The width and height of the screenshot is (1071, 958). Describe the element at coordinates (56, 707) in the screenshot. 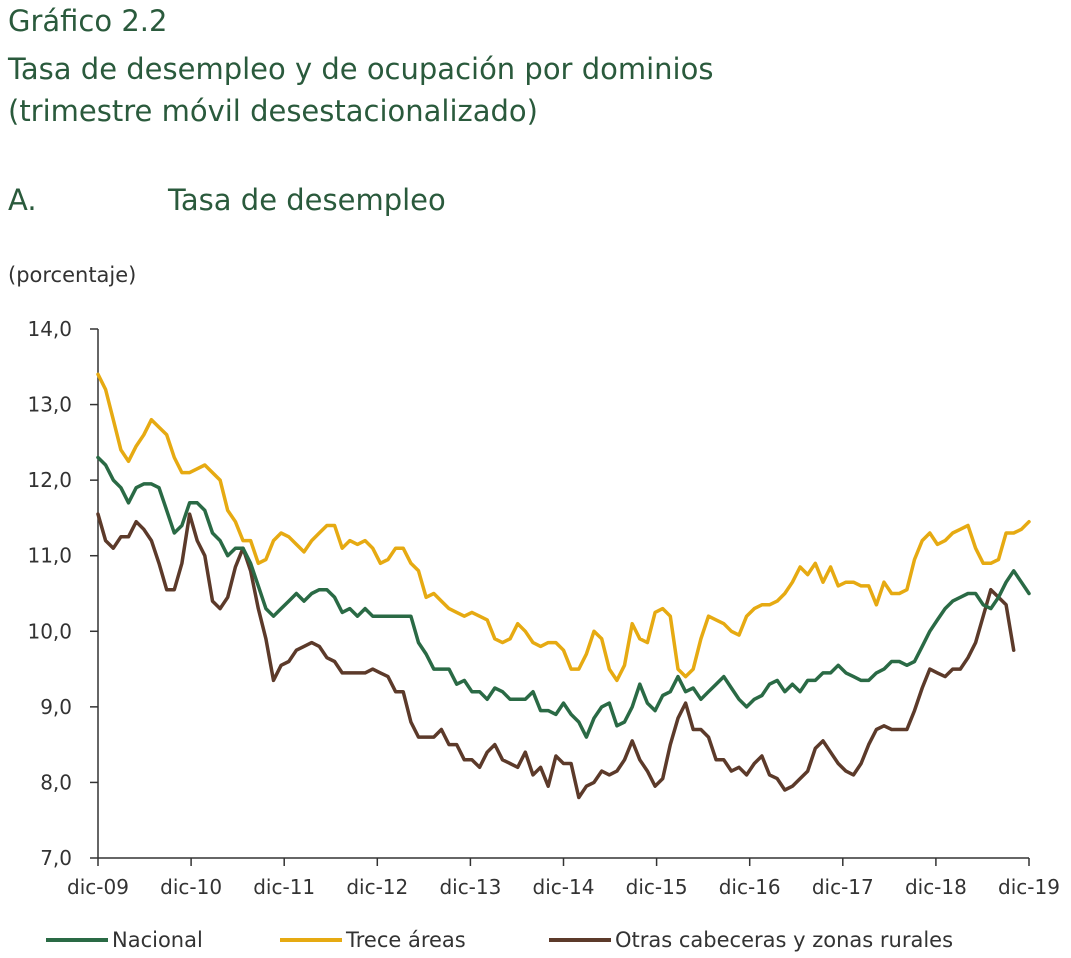

I see `y-tick-label: 9,0` at that location.